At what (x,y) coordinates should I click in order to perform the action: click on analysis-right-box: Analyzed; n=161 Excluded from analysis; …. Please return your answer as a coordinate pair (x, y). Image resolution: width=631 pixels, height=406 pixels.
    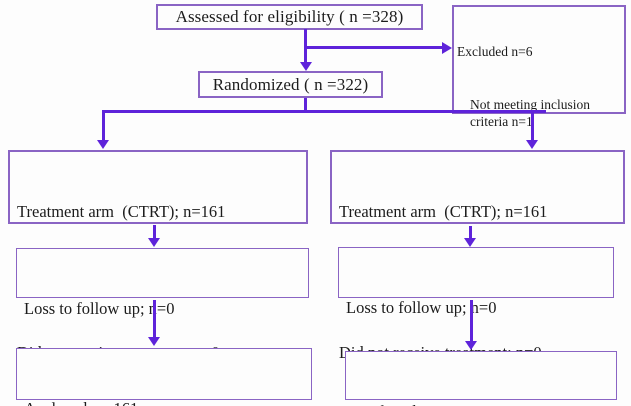
    Looking at the image, I should click on (481, 378).